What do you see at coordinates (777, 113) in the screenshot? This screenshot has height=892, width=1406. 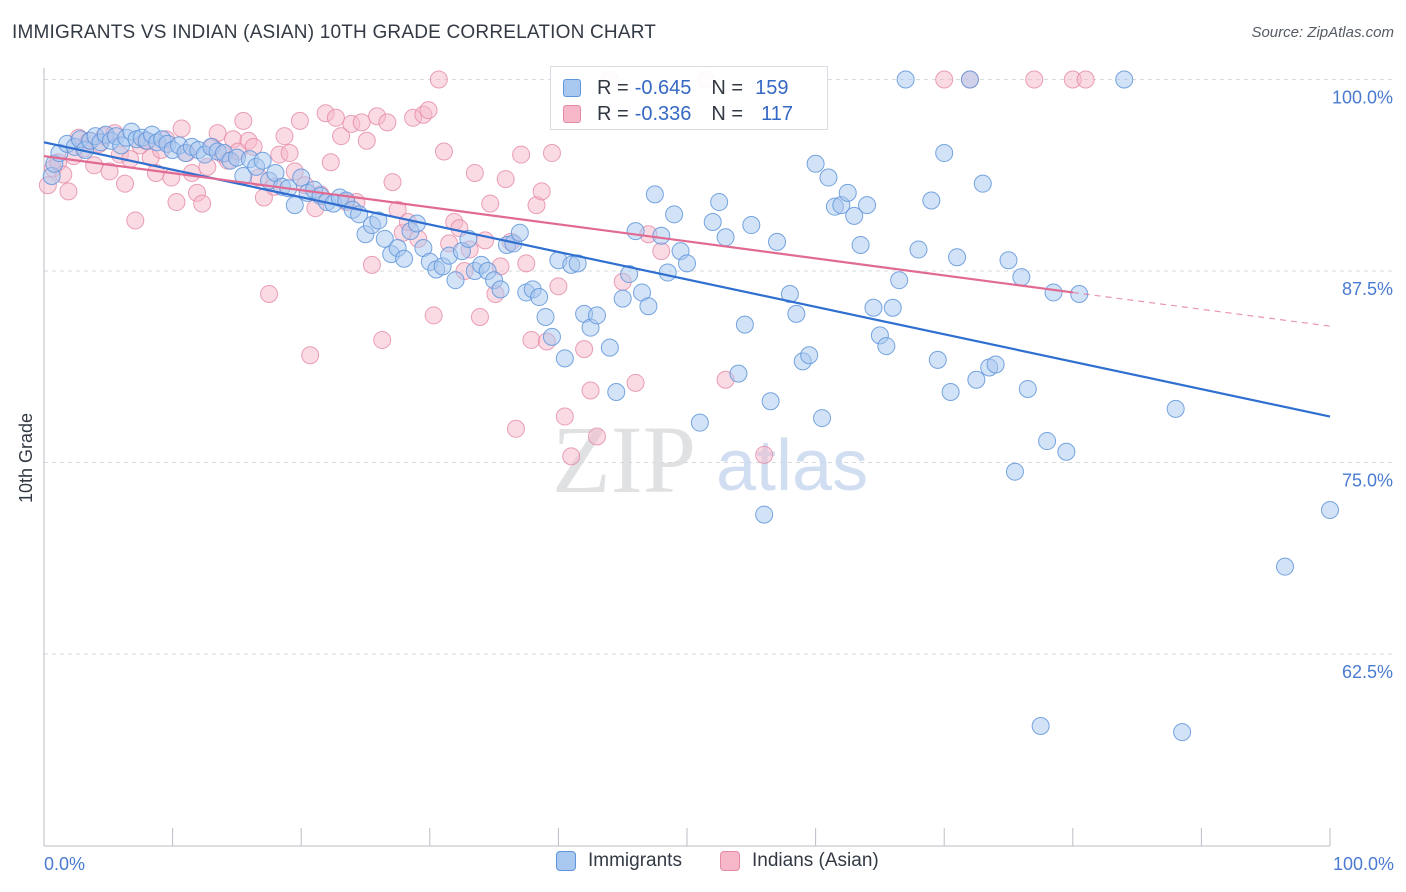 I see `n-value: 117` at bounding box center [777, 113].